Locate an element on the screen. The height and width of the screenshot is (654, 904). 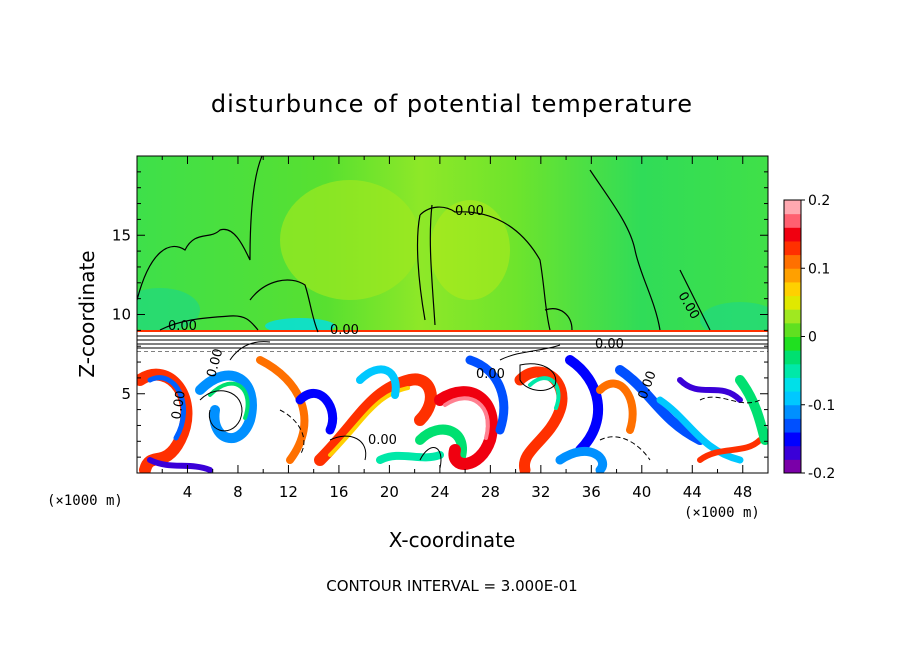
x-unit-right: (×1000 m) is located at coordinates (722, 513).